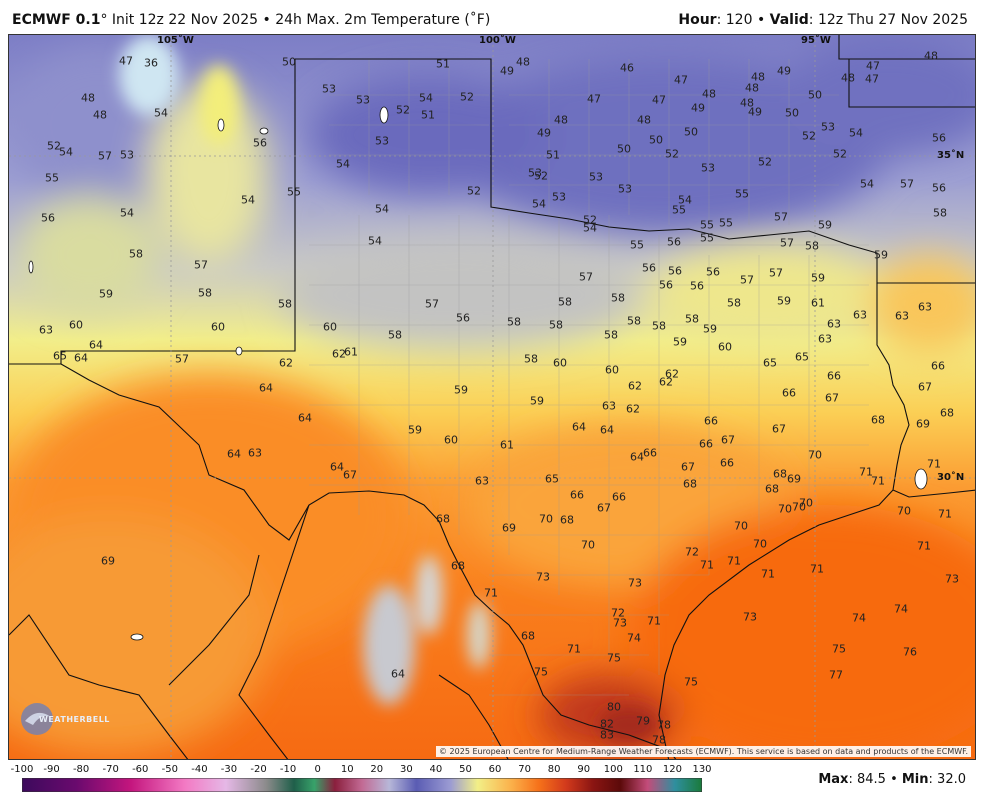 Image resolution: width=984 pixels, height=808 pixels. I want to click on temperature-label: 67, so click(604, 508).